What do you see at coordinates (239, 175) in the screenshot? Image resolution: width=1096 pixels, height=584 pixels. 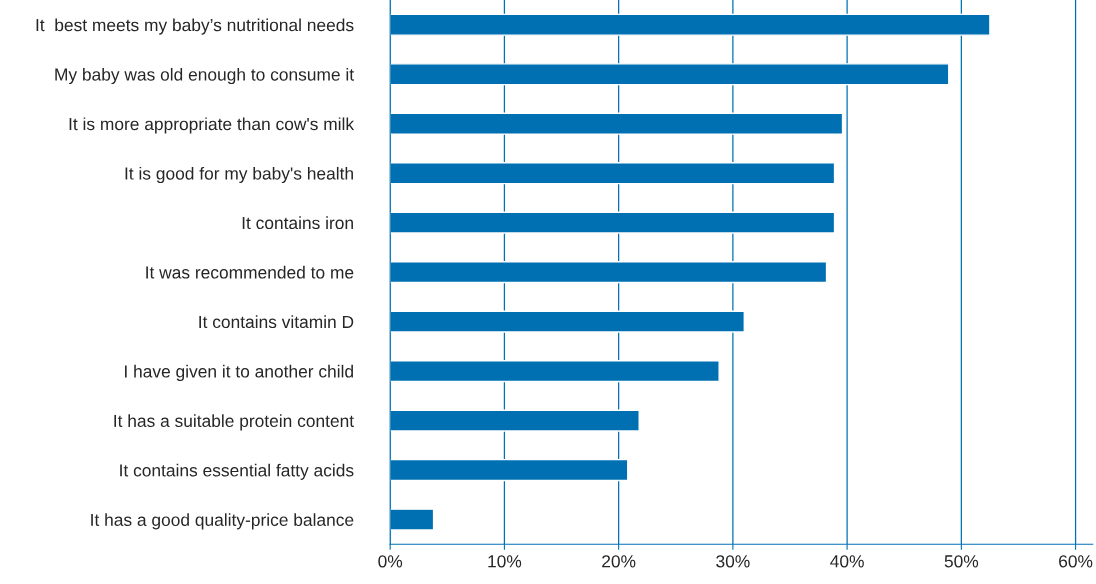 I see `y-tick-label: It is good for my baby's health` at bounding box center [239, 175].